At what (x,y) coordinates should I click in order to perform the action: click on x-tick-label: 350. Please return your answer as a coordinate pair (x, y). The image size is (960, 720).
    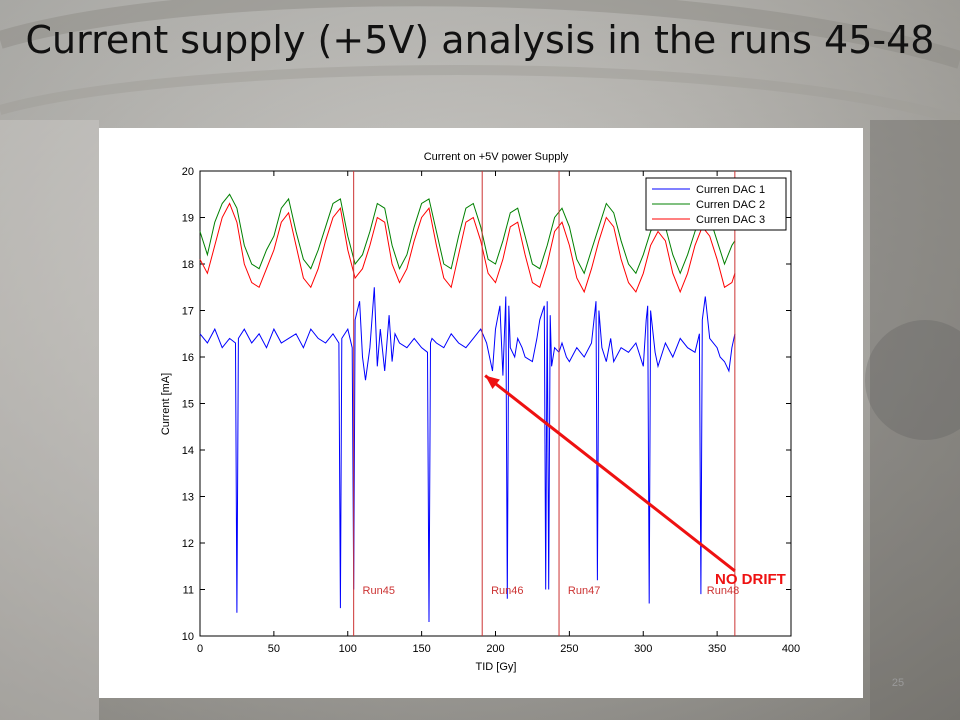
    Looking at the image, I should click on (717, 649).